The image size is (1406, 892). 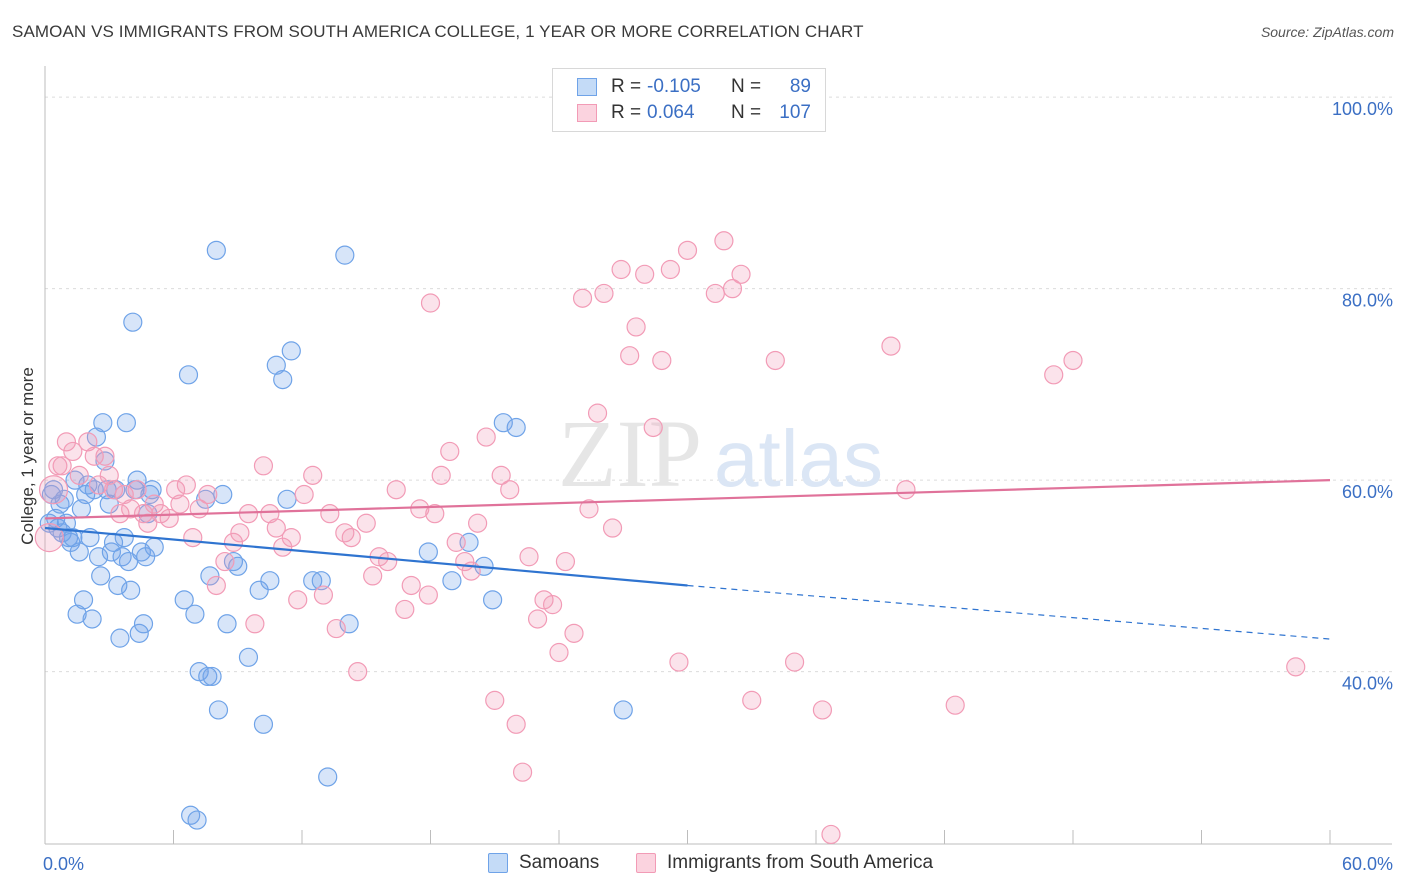 What do you see at coordinates (1367, 301) in the screenshot?
I see `y-tick-label: 80.0%` at bounding box center [1367, 301].